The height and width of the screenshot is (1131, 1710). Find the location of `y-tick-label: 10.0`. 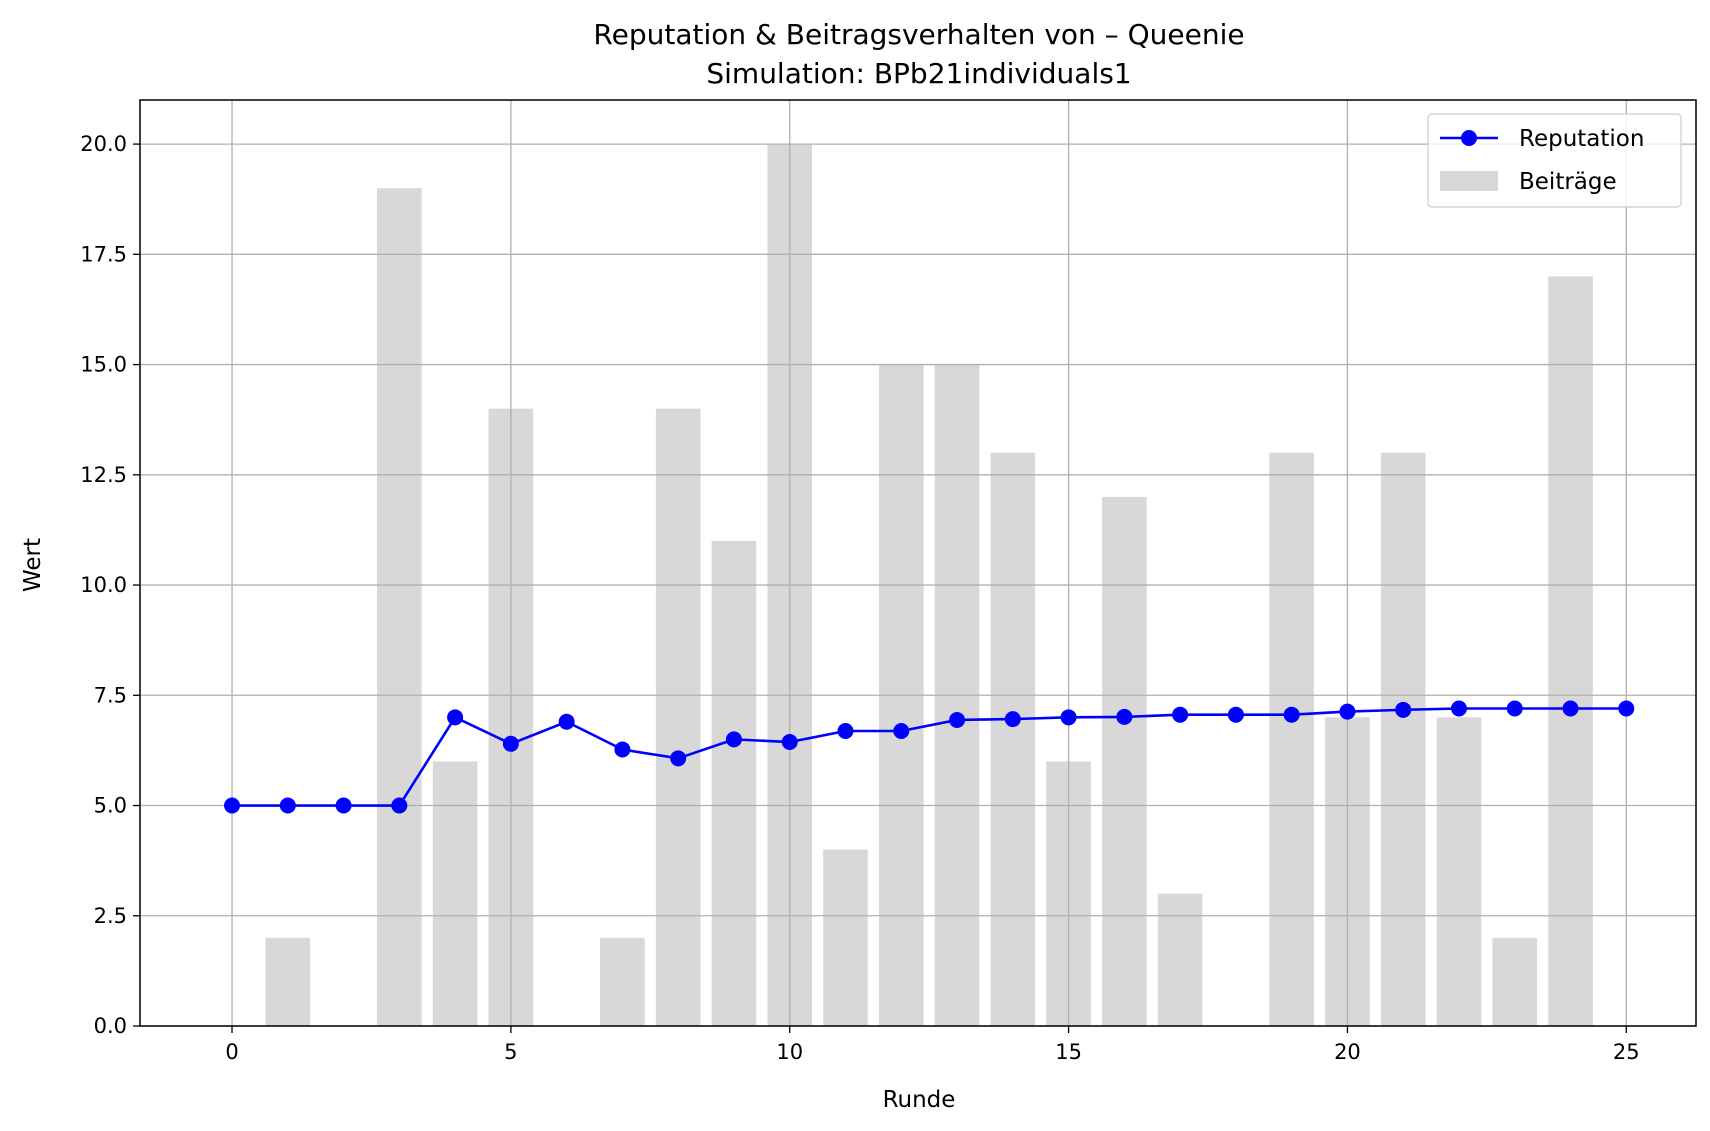

y-tick-label: 10.0 is located at coordinates (103, 585).